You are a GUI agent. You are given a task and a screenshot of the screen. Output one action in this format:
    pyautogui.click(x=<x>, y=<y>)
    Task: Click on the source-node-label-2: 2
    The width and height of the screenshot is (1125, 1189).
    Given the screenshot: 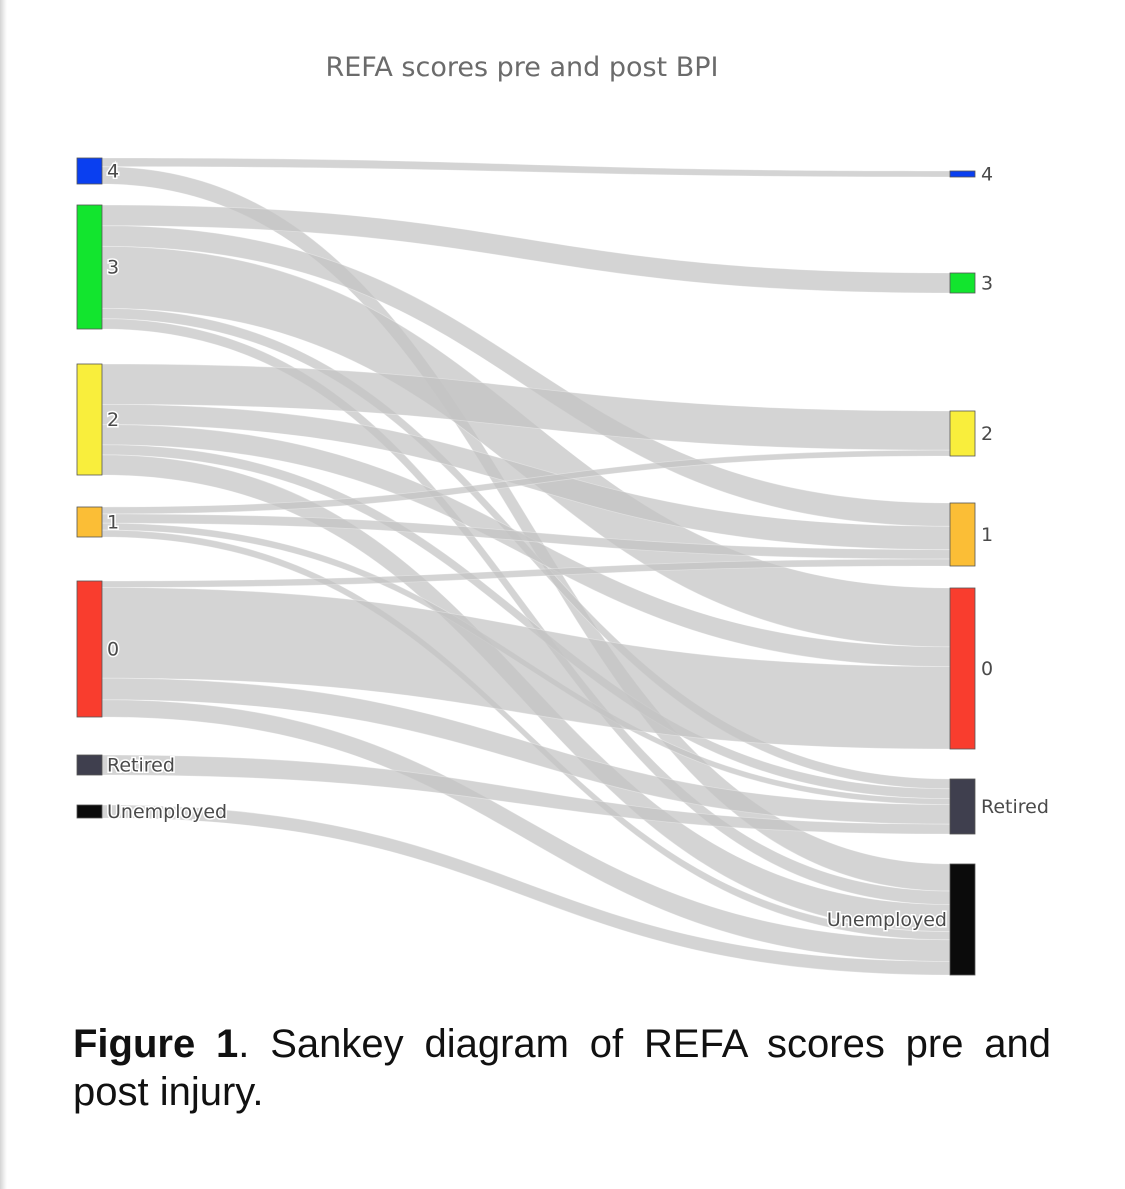 What is the action you would take?
    pyautogui.click(x=113, y=420)
    